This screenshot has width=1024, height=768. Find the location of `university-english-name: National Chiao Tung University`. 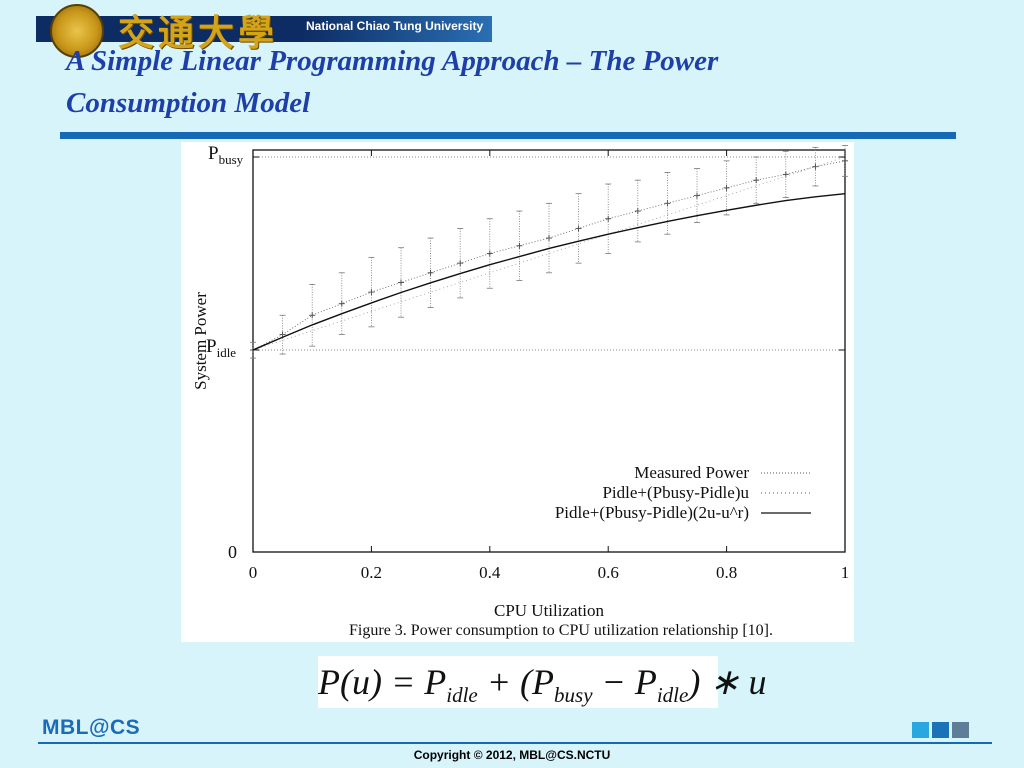

university-english-name: National Chiao Tung University is located at coordinates (395, 26).